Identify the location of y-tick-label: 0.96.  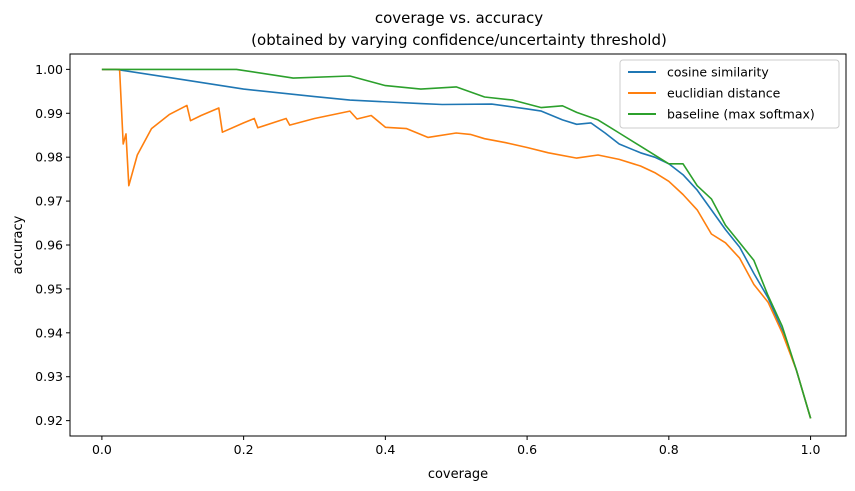
(49, 245).